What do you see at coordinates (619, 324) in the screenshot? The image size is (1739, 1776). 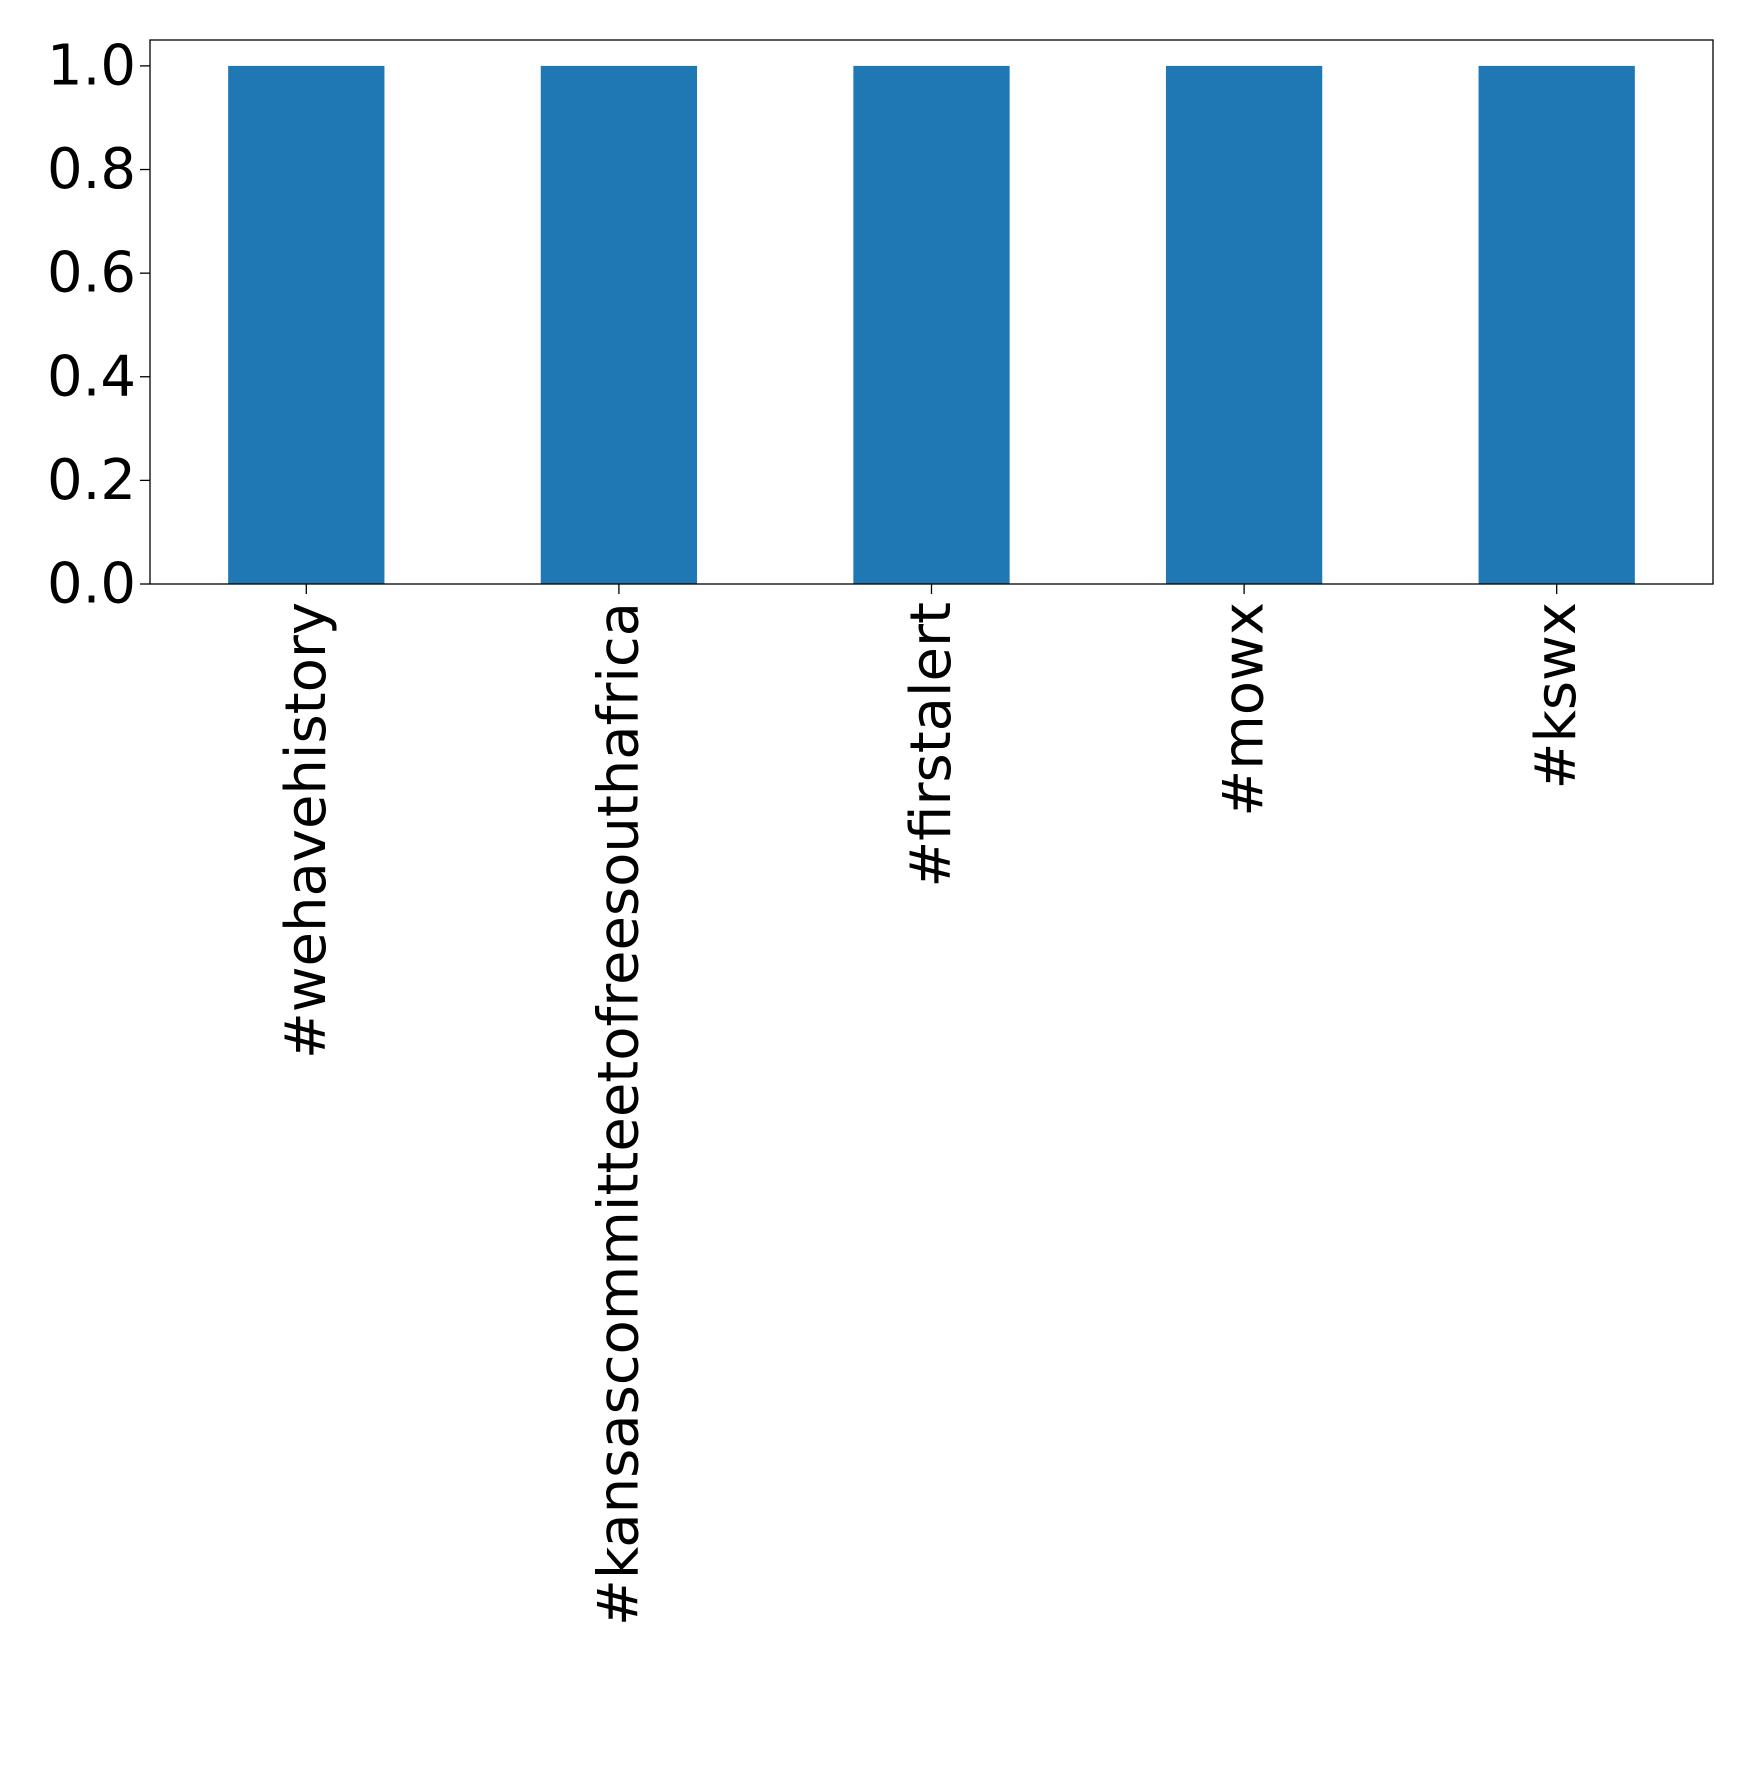 I see `bar-kansascommitteetofreesouthafrica` at bounding box center [619, 324].